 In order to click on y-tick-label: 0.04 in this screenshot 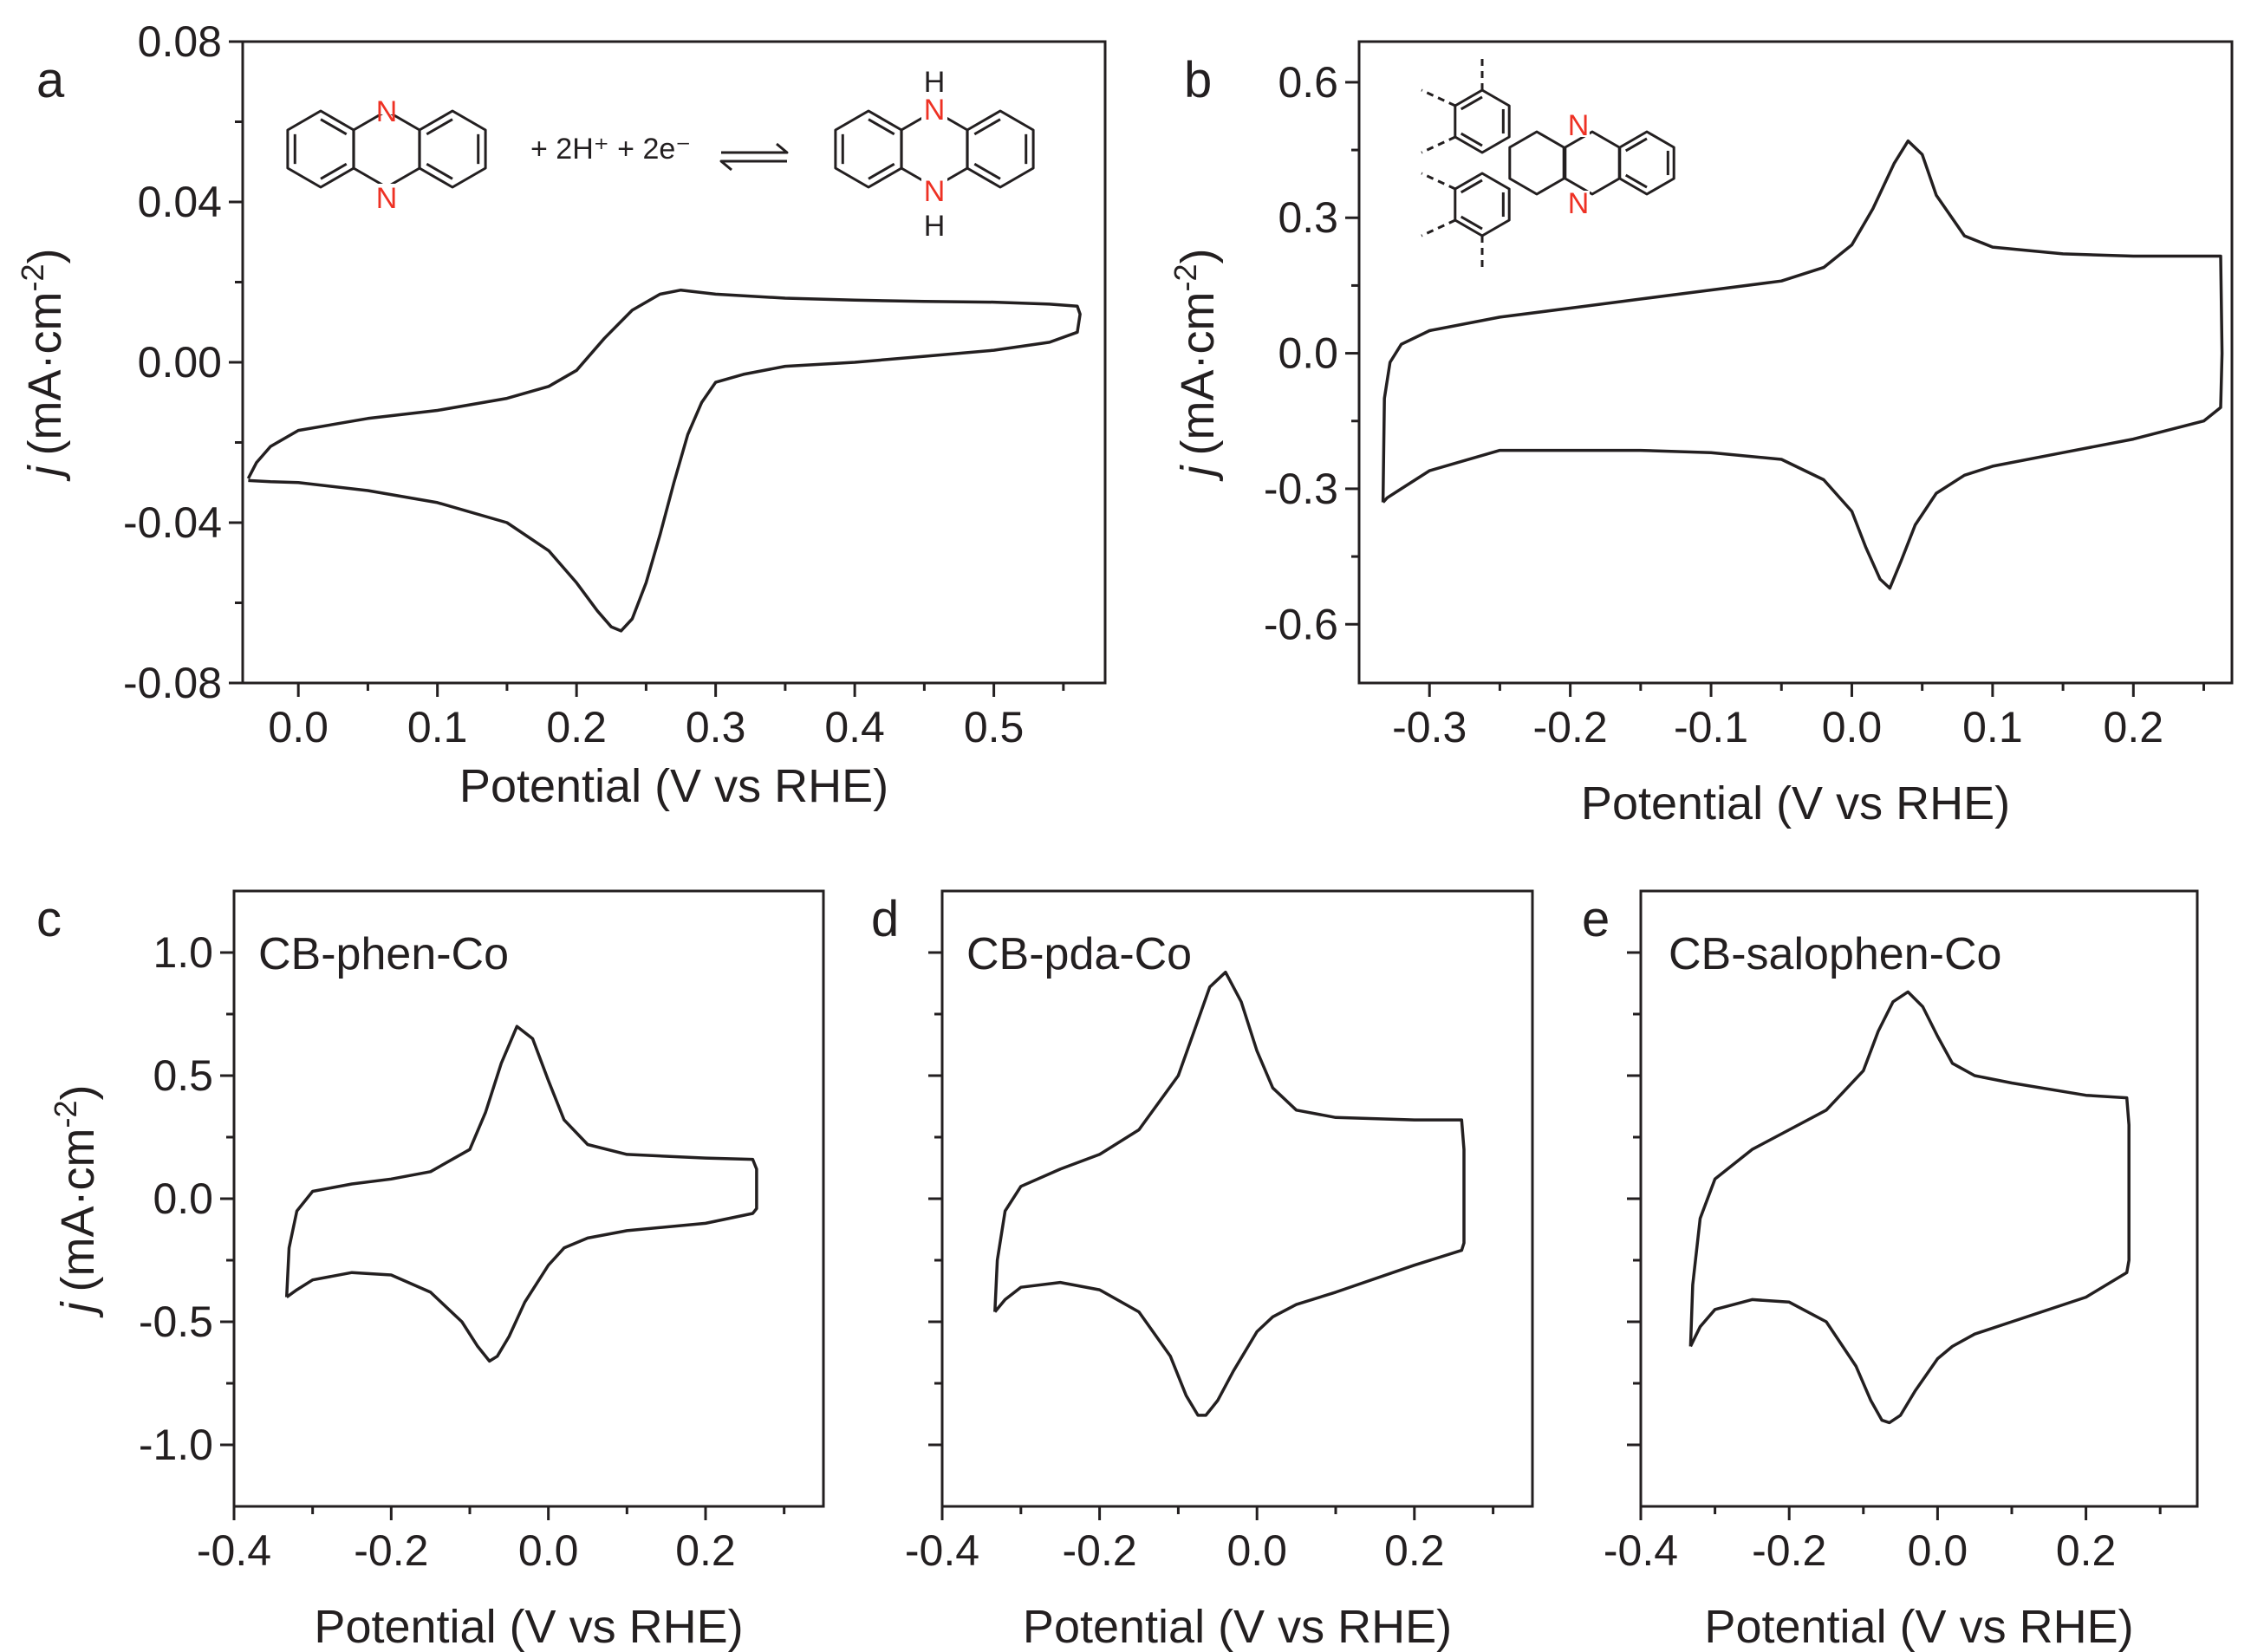, I will do `click(180, 202)`.